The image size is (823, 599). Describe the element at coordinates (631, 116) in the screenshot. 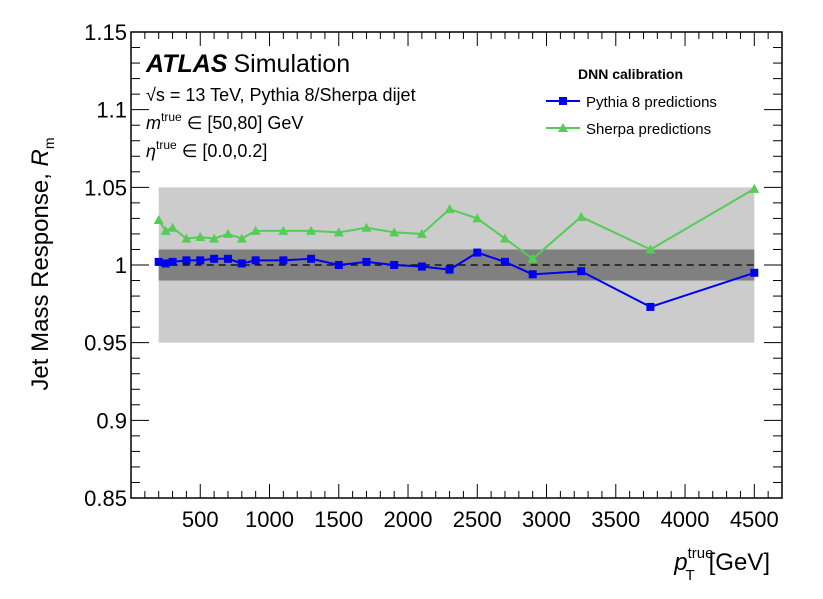

I see `legend-entries: Pythia 8 predictions Sherpa predictions` at that location.